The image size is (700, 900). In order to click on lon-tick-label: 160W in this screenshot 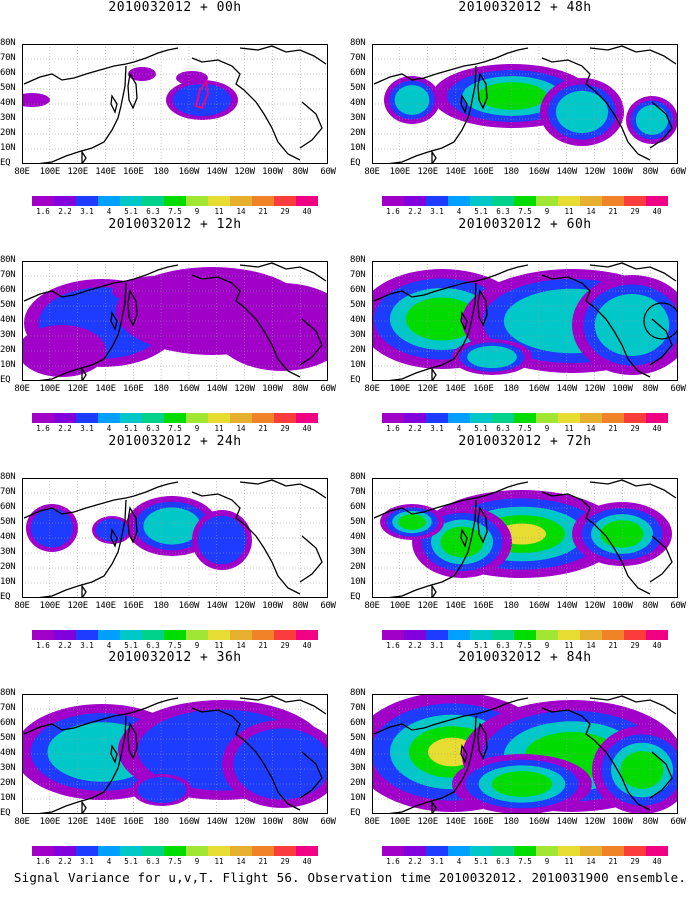, I will do `click(539, 389)`.